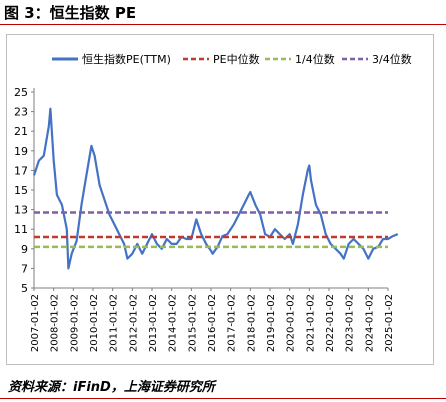  What do you see at coordinates (24, 268) in the screenshot?
I see `y-tick-label: 7` at bounding box center [24, 268].